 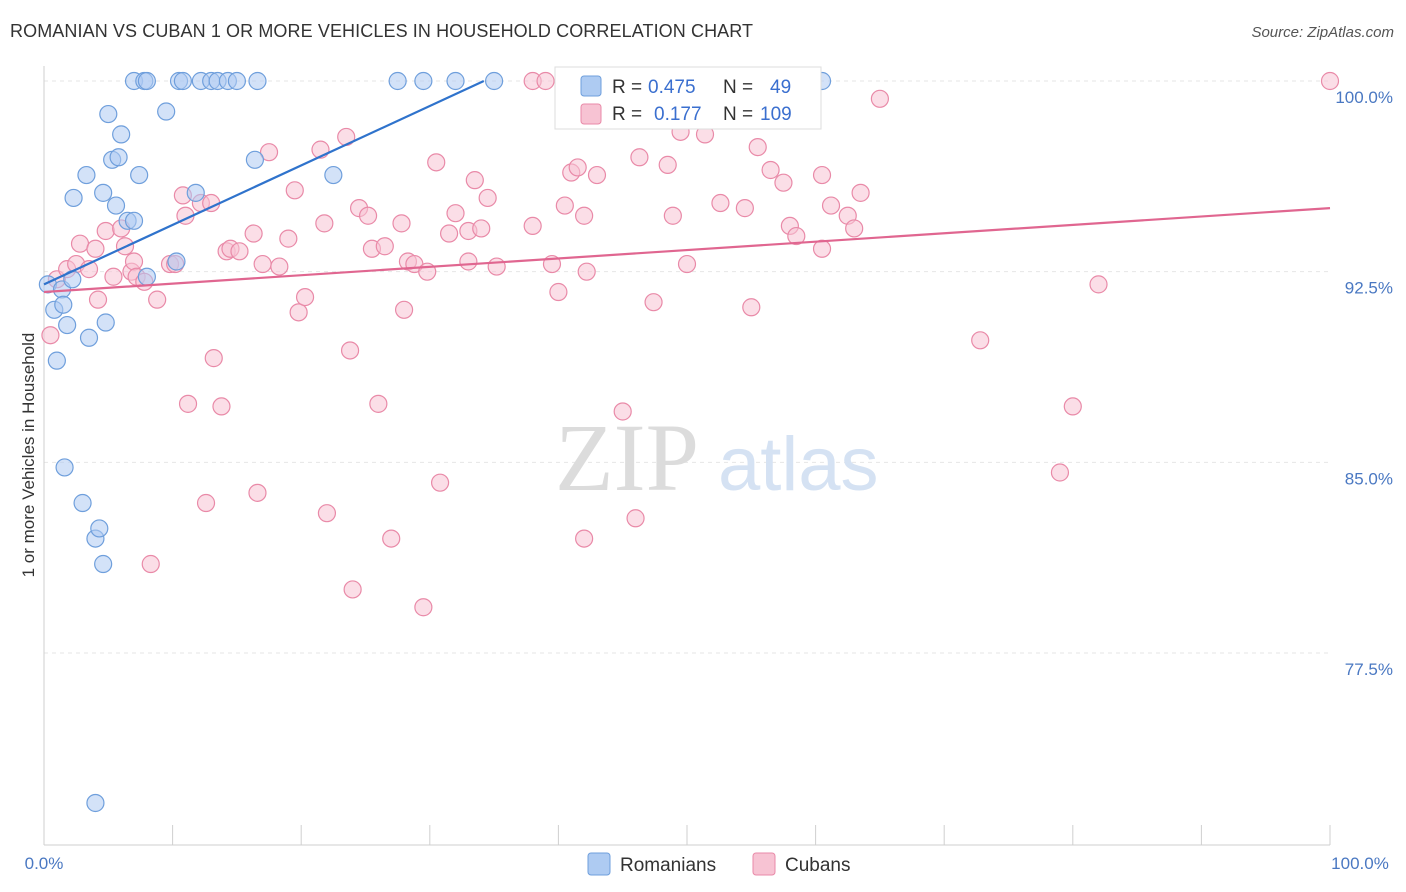 I want to click on legend-swatch-romanians, so click(x=591, y=86).